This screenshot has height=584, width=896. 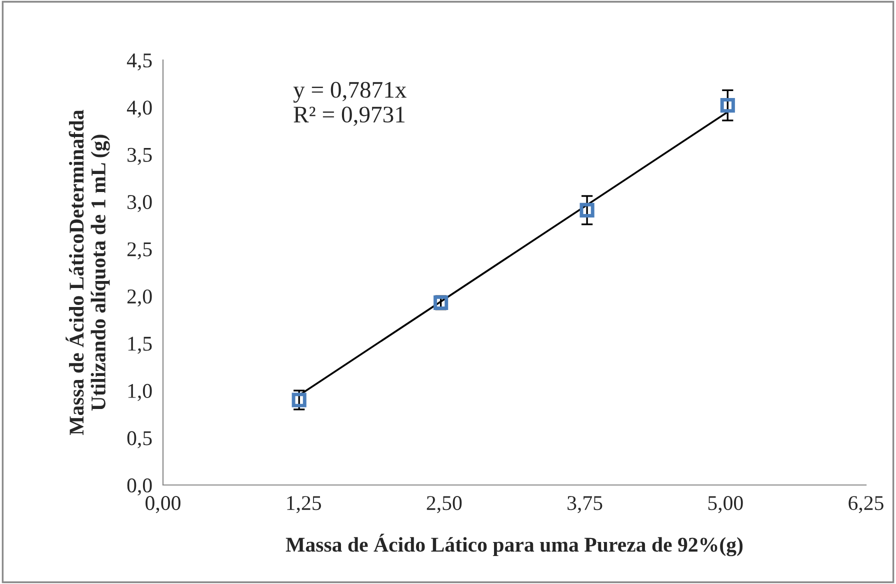 What do you see at coordinates (444, 505) in the screenshot?
I see `x-tick-label: 2,50` at bounding box center [444, 505].